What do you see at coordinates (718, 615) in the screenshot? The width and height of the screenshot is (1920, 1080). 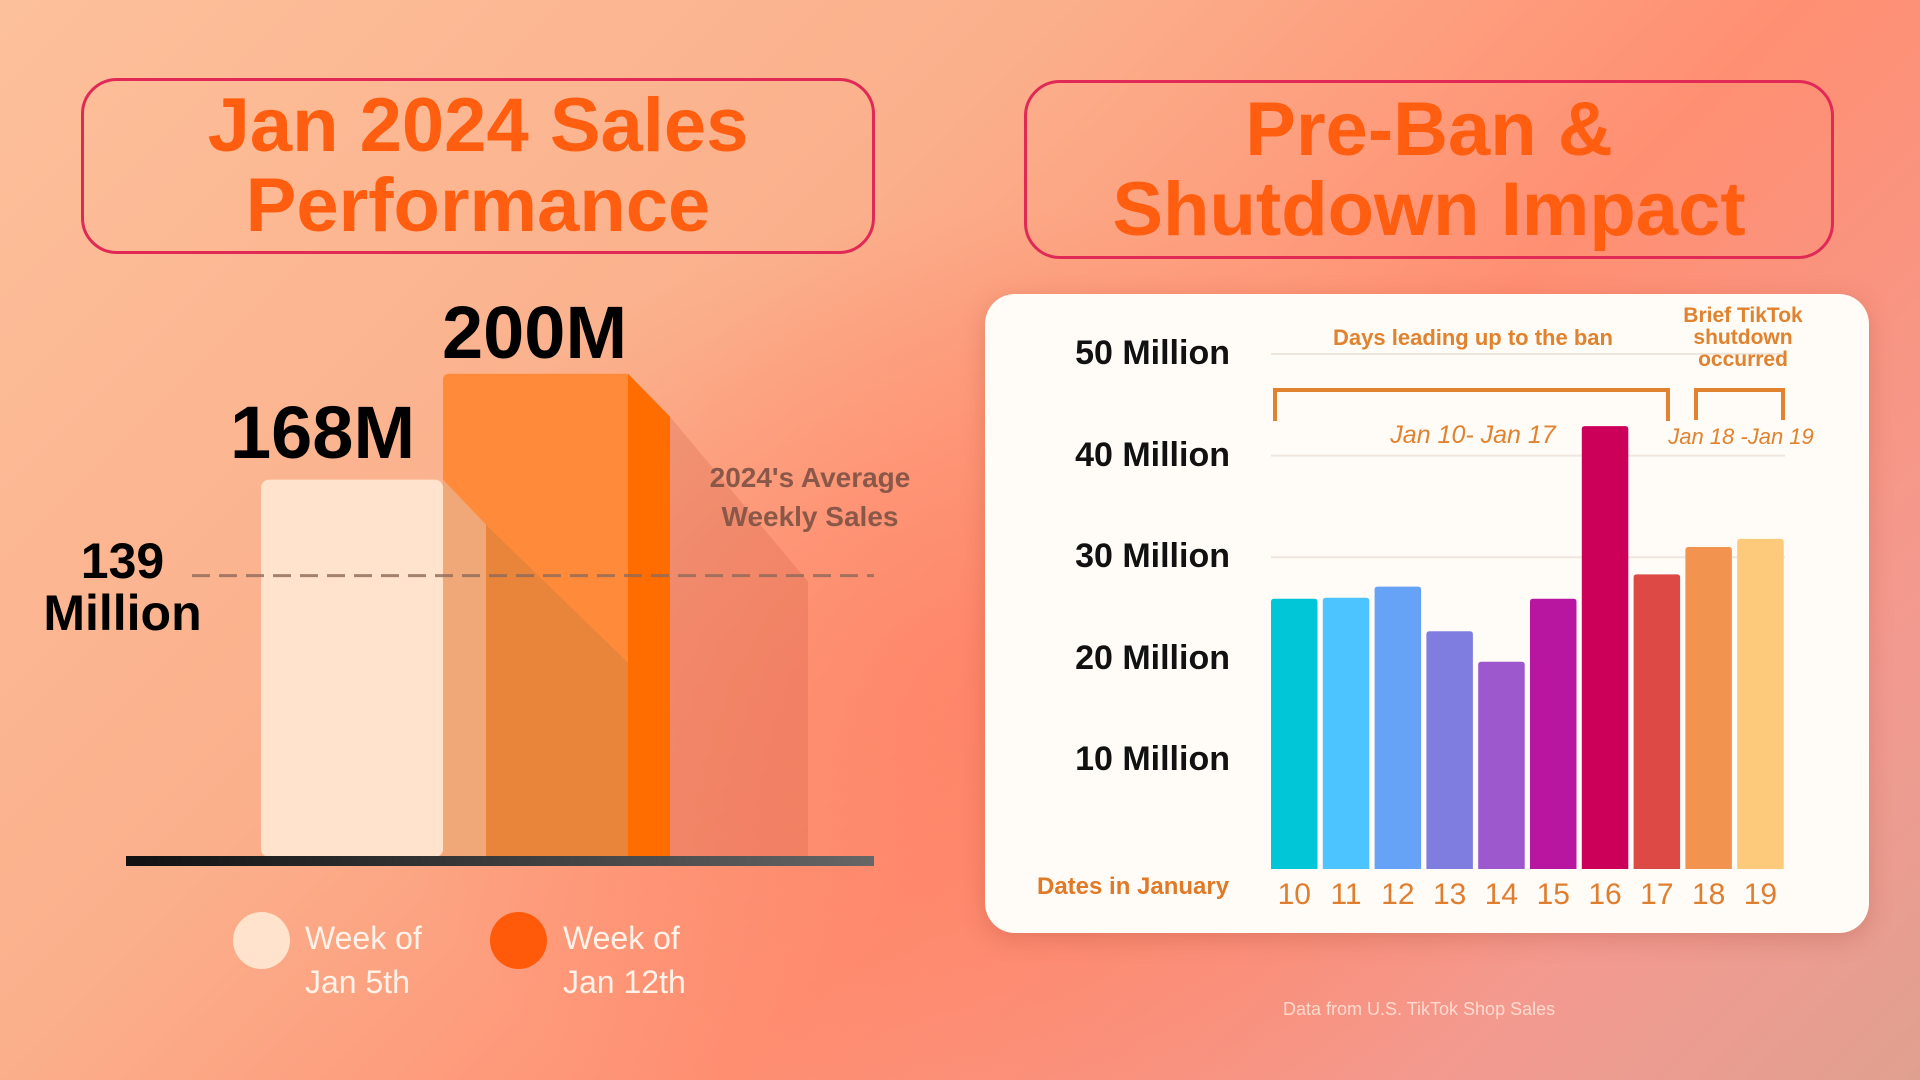 I see `bar-shadow-week2` at bounding box center [718, 615].